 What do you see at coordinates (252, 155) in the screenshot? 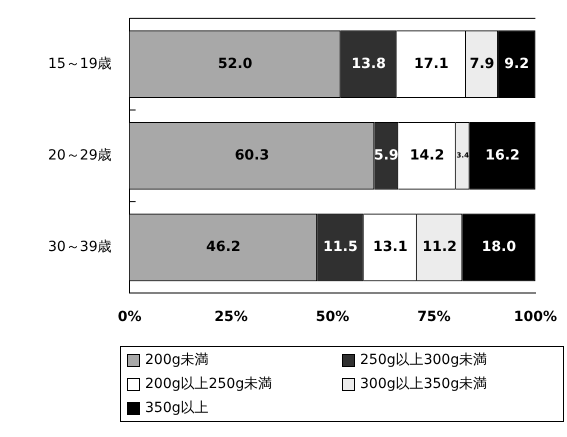
I see `data-label: 60.3` at bounding box center [252, 155].